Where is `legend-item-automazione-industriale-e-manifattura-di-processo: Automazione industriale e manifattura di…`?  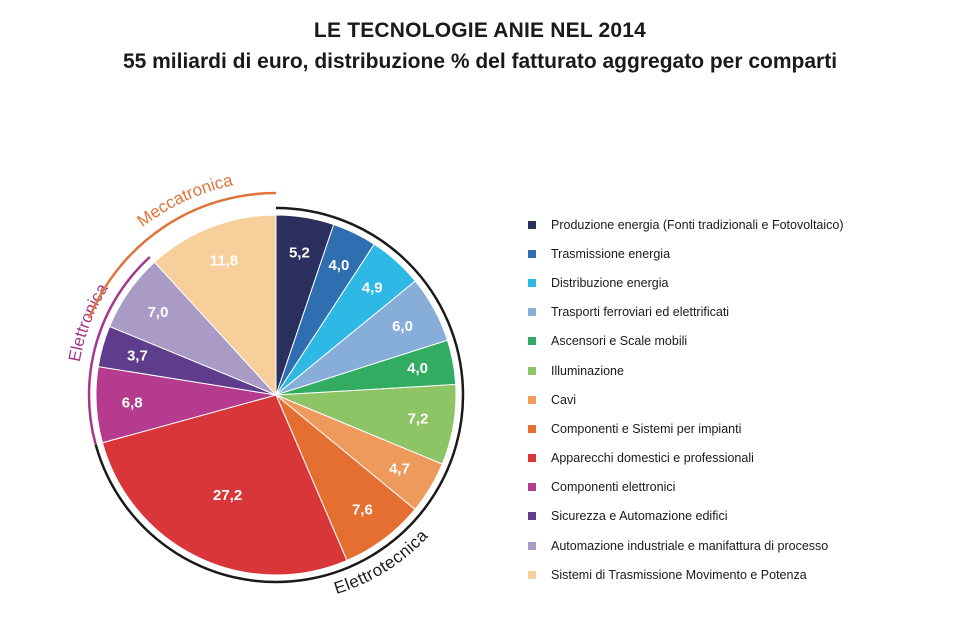
legend-item-automazione-industriale-e-manifattura-di-processo: Automazione industriale e manifattura di… is located at coordinates (738, 545).